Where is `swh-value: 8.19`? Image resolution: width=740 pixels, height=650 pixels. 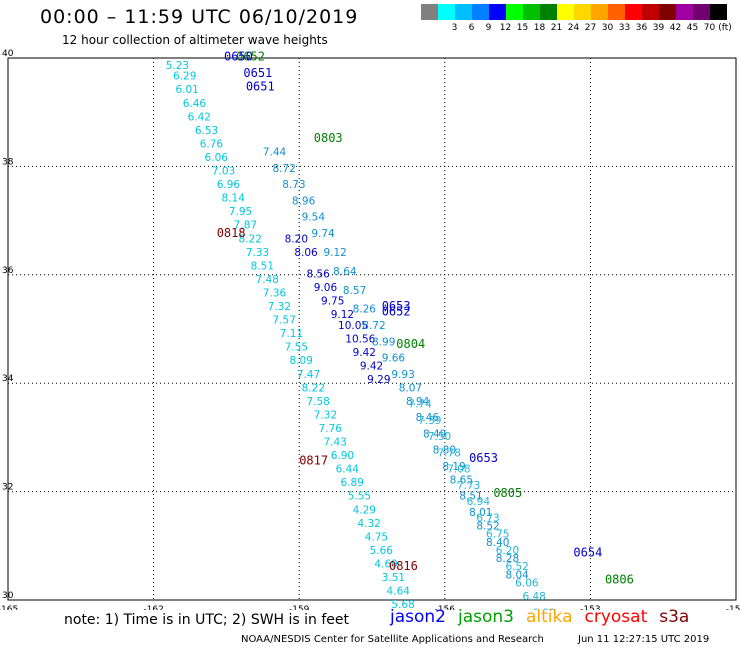 swh-value: 8.19 is located at coordinates (453, 467).